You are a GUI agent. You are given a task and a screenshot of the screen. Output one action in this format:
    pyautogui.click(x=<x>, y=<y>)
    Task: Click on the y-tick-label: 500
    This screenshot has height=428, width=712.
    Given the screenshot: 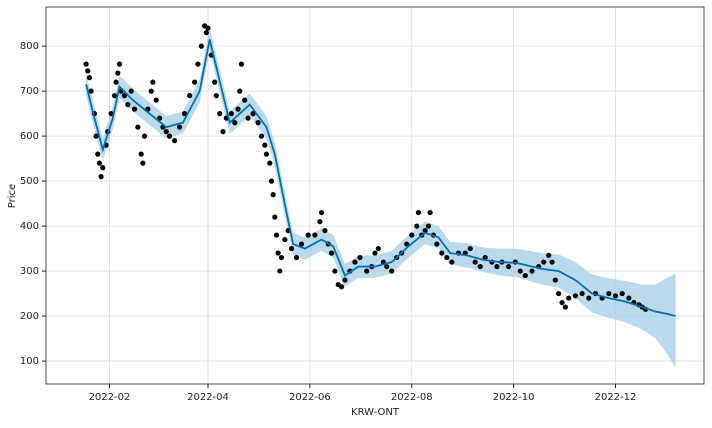 What is the action you would take?
    pyautogui.click(x=29, y=181)
    